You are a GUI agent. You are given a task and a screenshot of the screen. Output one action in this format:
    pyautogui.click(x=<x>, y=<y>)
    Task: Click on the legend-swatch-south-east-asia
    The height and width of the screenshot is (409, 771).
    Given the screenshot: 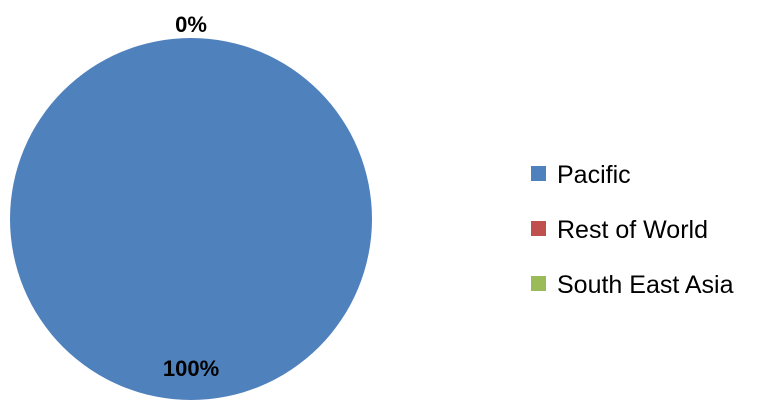 What is the action you would take?
    pyautogui.click(x=538, y=283)
    